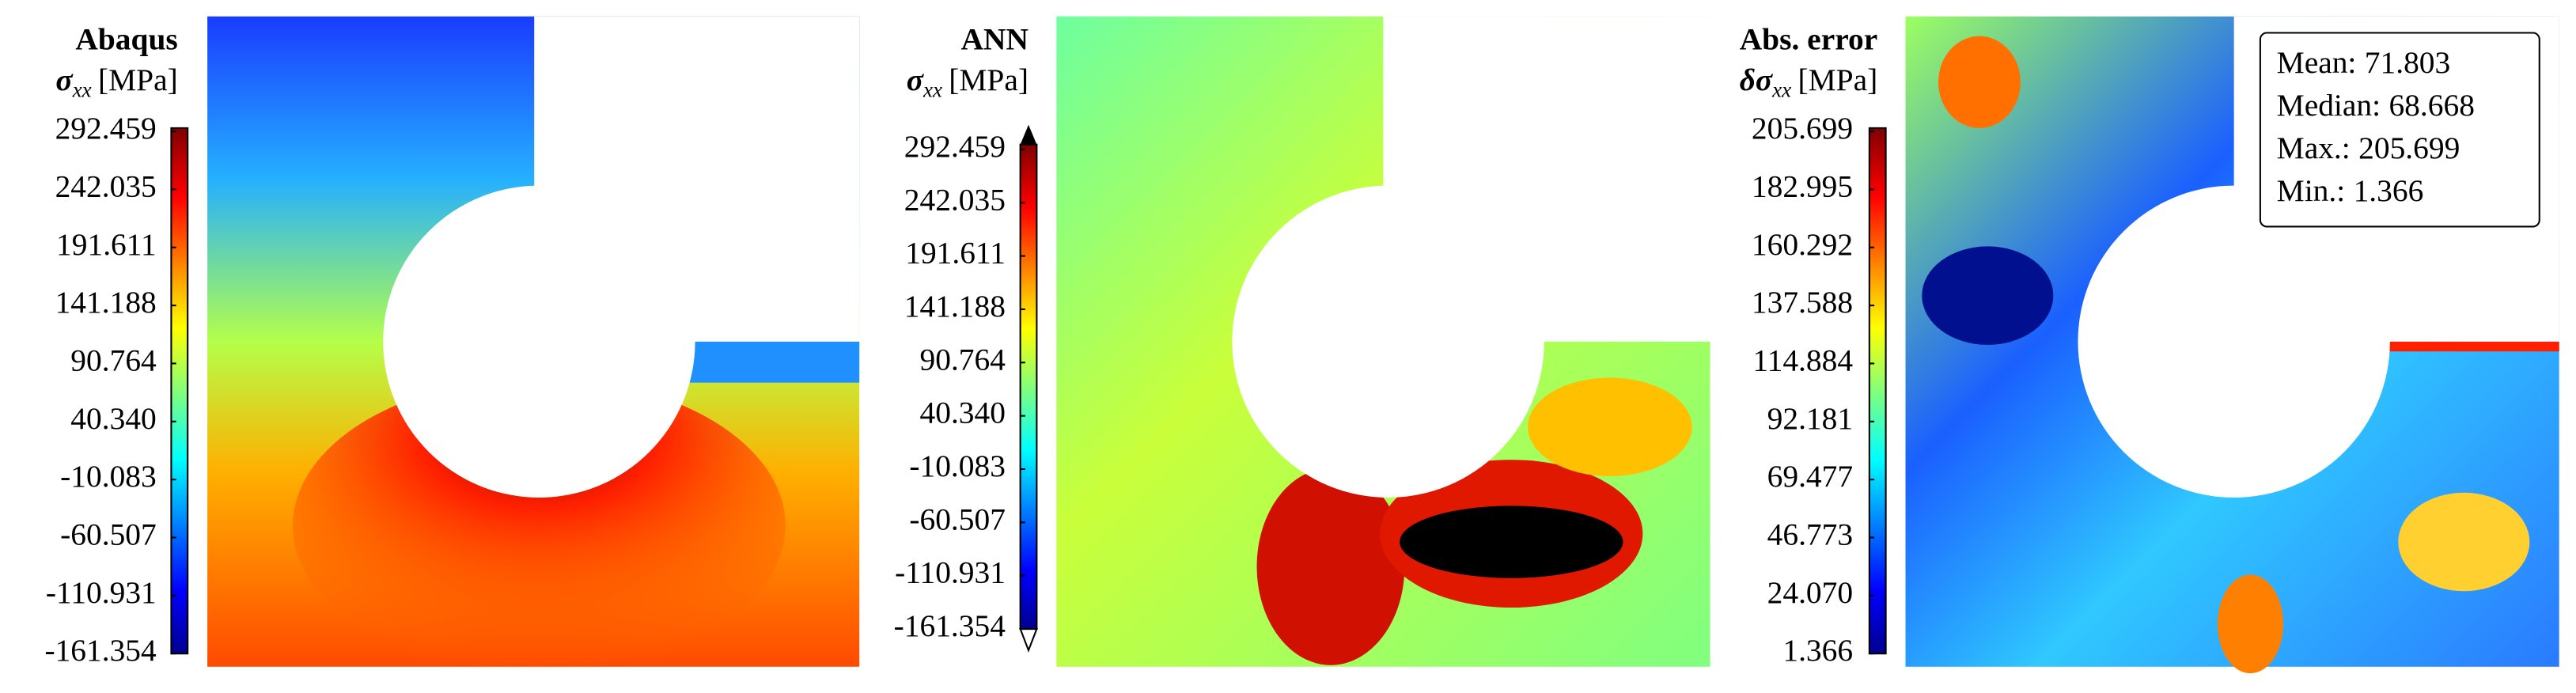 The width and height of the screenshot is (2576, 693). I want to click on colorbar-tick-label: 69.477, so click(1810, 476).